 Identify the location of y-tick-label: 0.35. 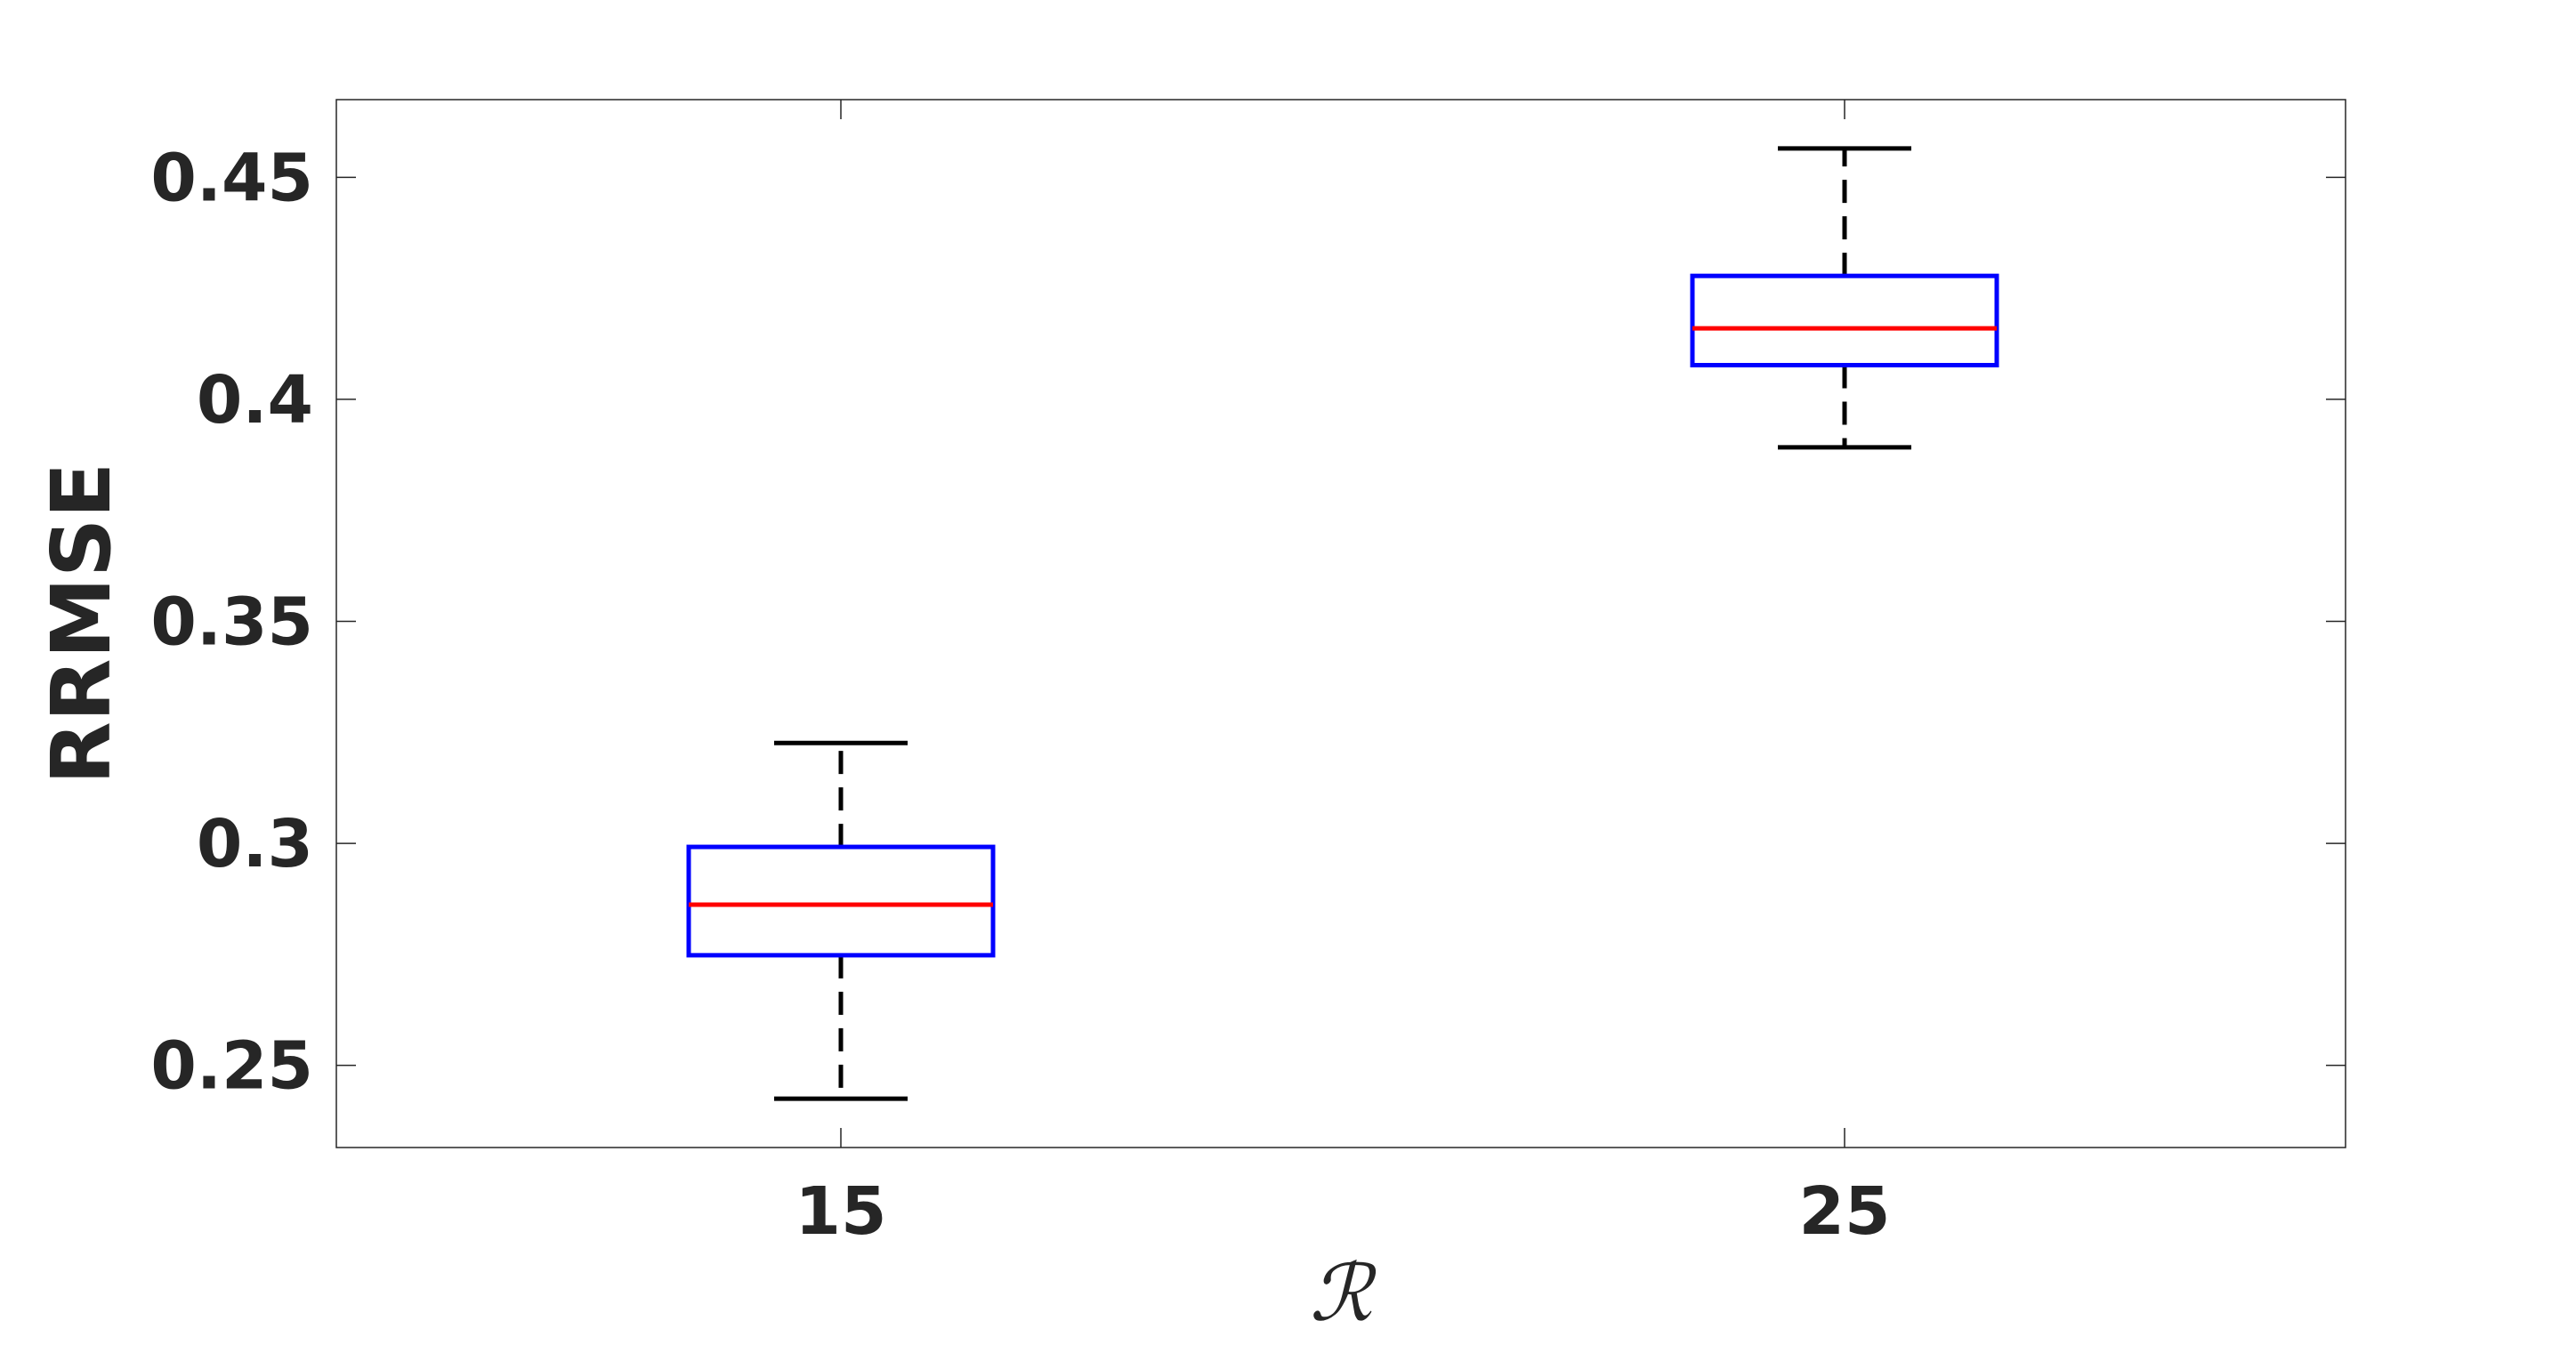
(231, 622).